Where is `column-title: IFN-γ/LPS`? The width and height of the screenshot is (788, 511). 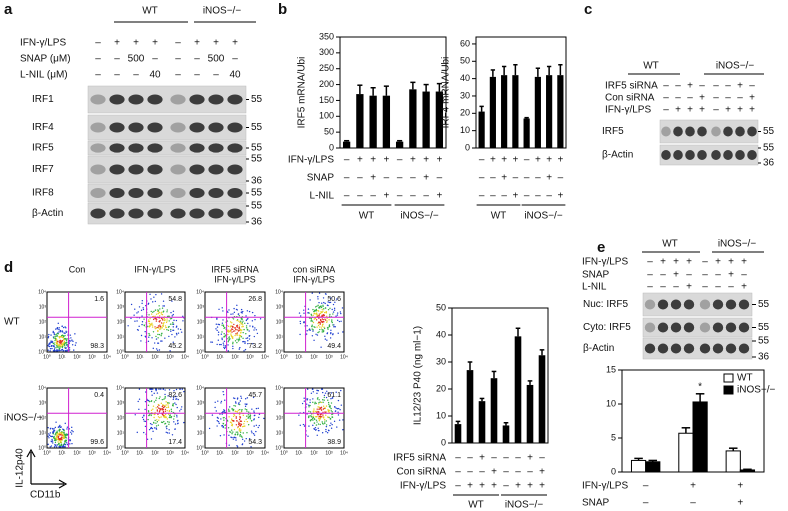
column-title: IFN-γ/LPS is located at coordinates (314, 279).